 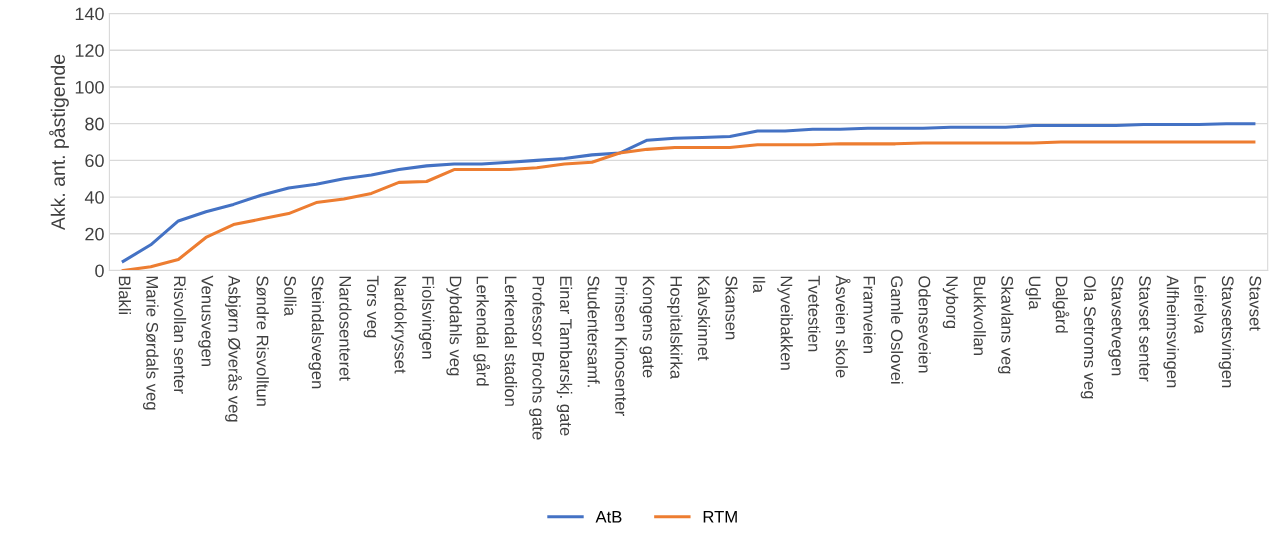 What do you see at coordinates (924, 324) in the screenshot?
I see `x-tick-label: Odenseveien` at bounding box center [924, 324].